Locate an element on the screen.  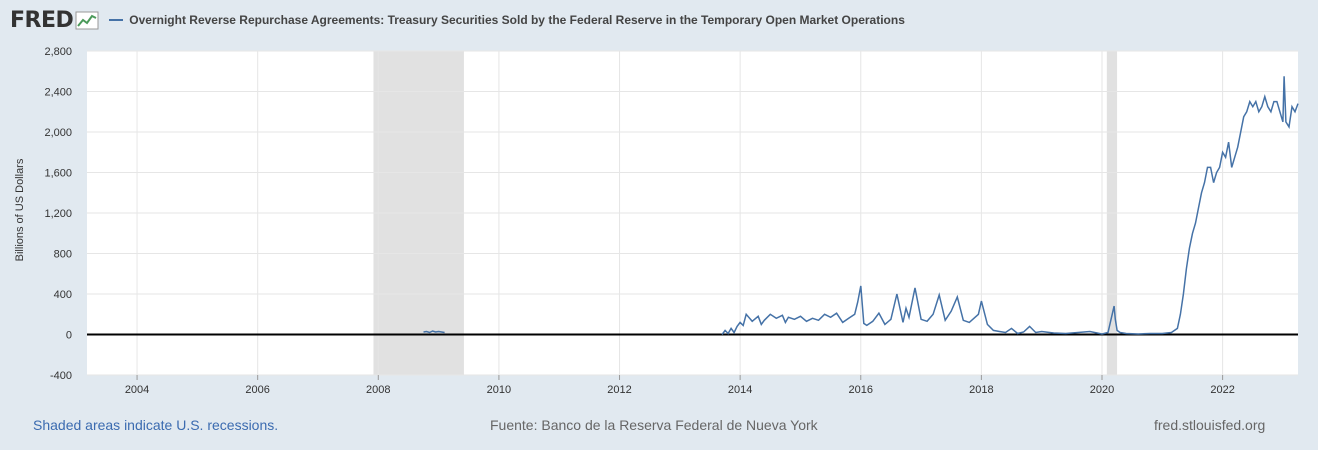
fred-graph-icon is located at coordinates (87, 20).